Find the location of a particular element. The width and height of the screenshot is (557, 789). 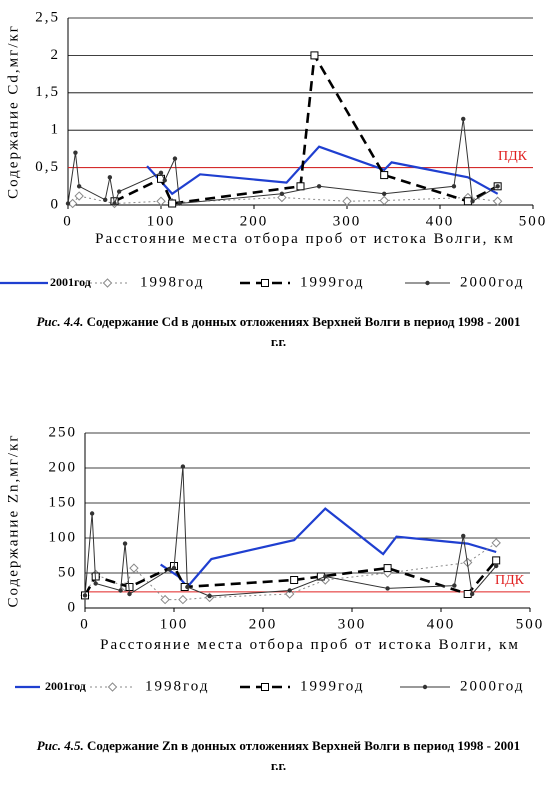

caption-label: Рис. 4.5. is located at coordinates (60, 745).